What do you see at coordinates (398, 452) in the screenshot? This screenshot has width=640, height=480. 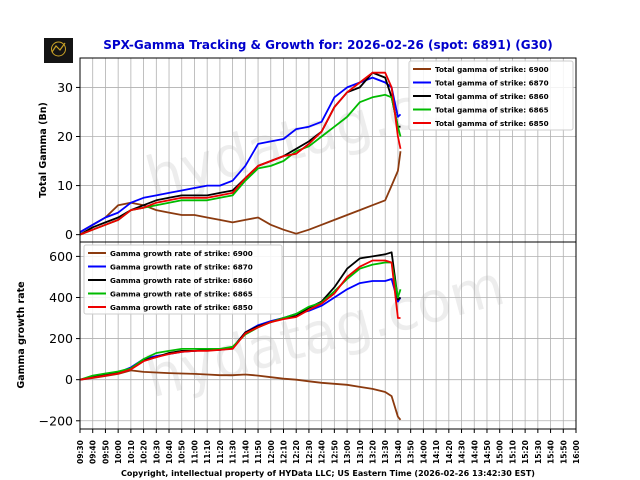 I see `x-tick-label: 13:40` at bounding box center [398, 452].